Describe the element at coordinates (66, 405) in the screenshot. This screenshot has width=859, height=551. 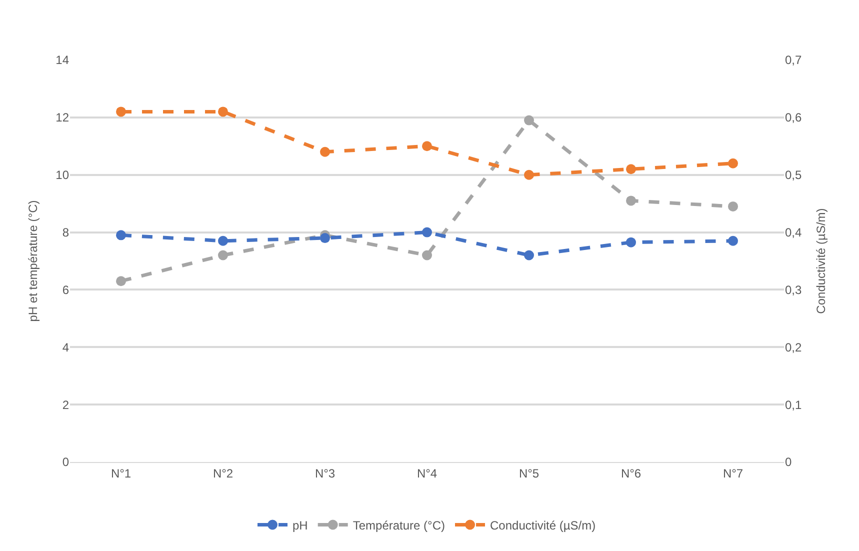
I see `y-tick-label: 2` at that location.